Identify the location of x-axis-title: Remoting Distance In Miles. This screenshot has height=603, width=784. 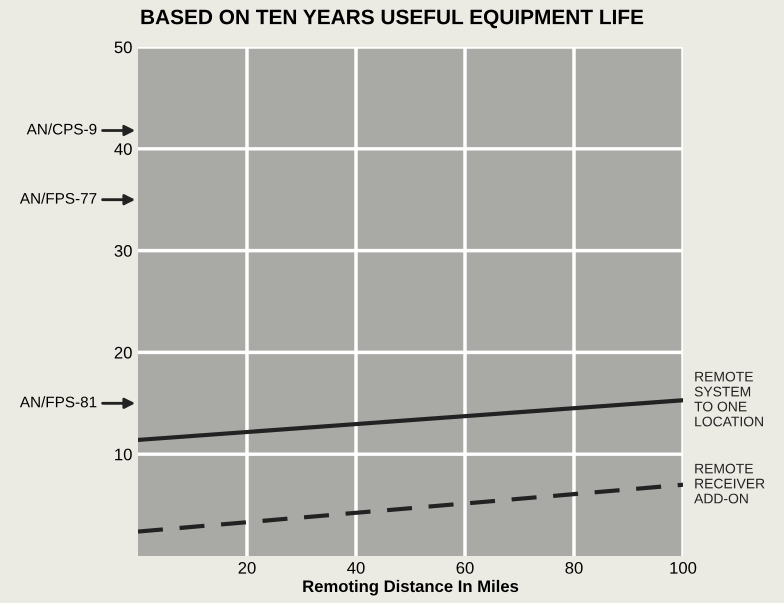
(410, 588).